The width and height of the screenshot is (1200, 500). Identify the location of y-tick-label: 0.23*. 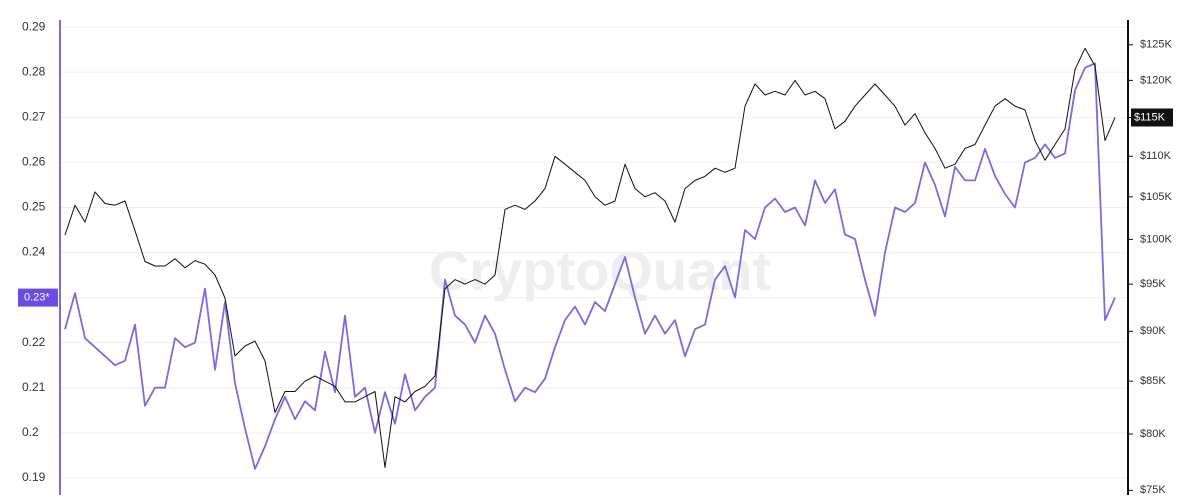
(37, 298).